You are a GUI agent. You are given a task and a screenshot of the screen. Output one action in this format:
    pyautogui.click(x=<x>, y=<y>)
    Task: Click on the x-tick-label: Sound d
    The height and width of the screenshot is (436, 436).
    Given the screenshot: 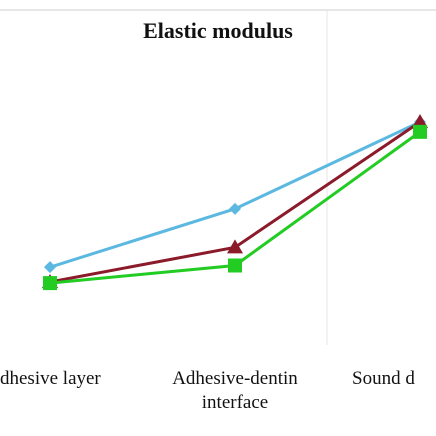 What is the action you would take?
    pyautogui.click(x=383, y=378)
    